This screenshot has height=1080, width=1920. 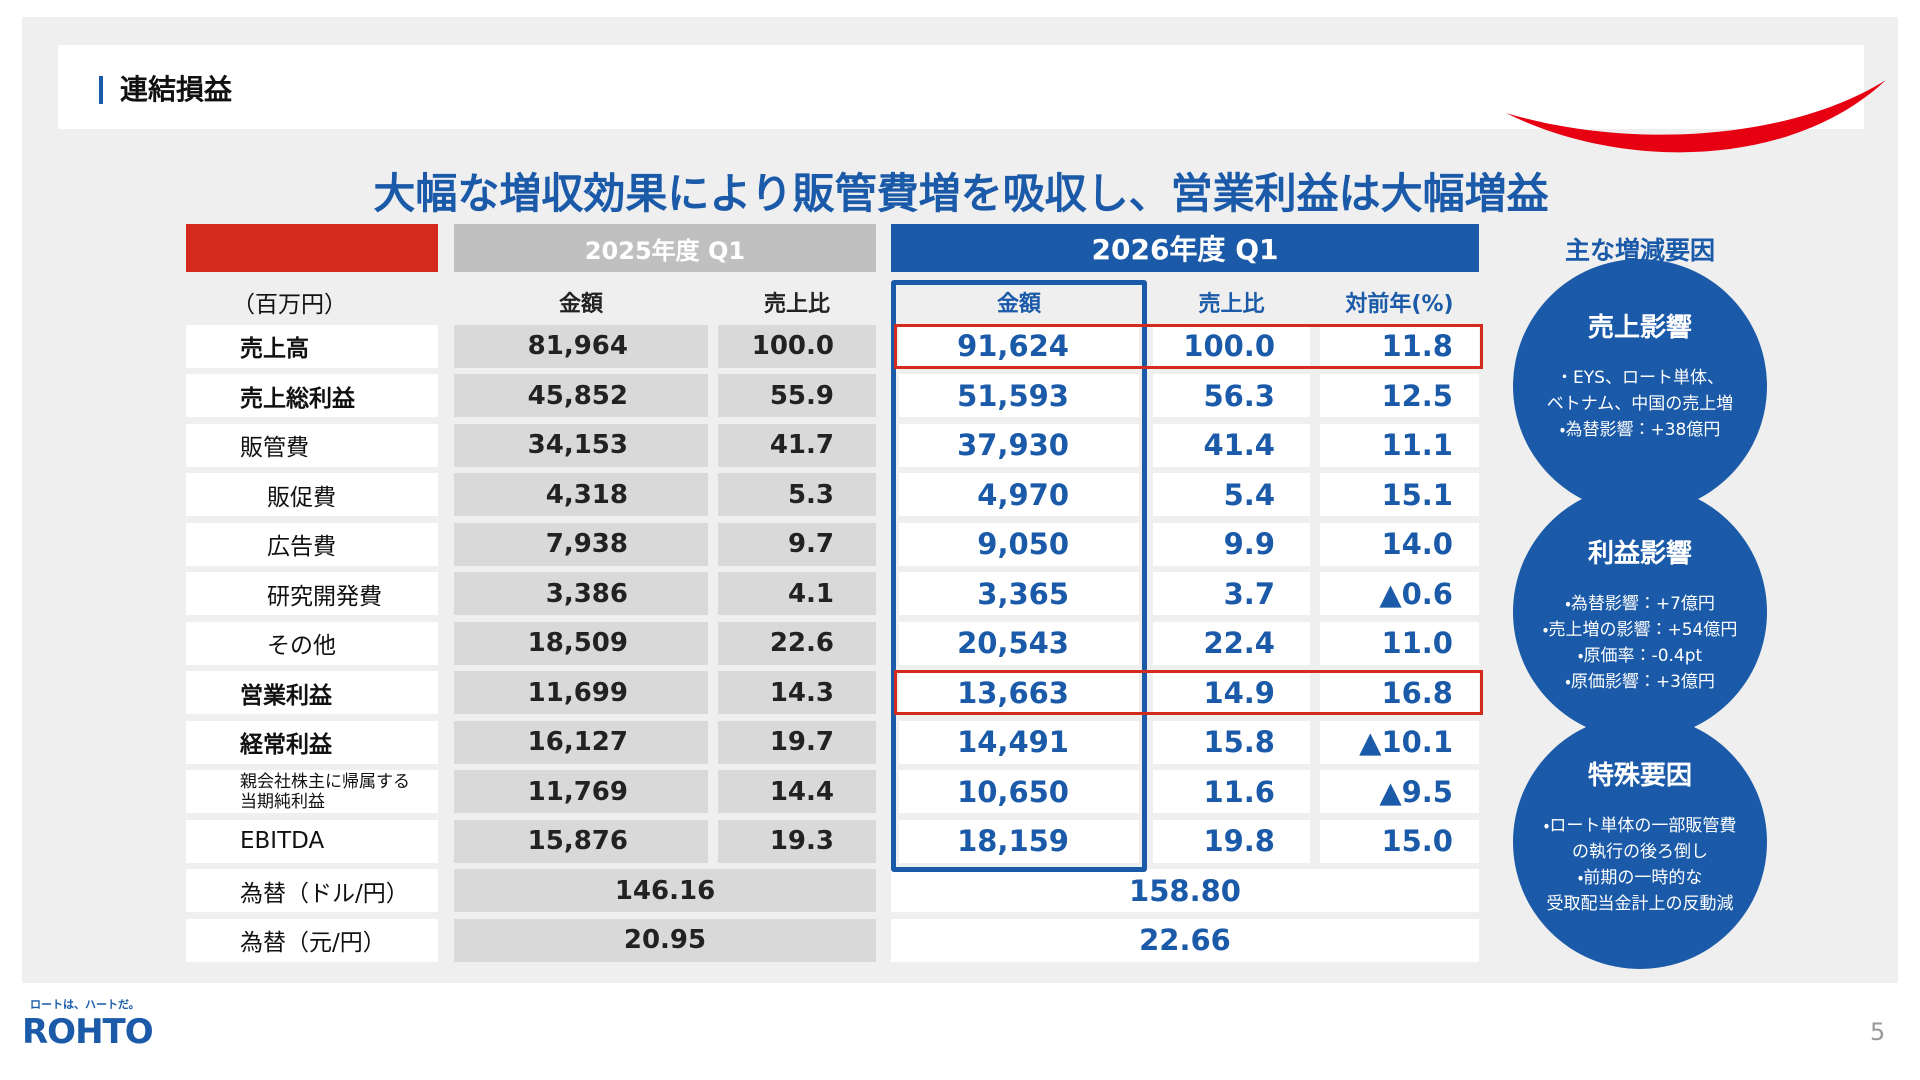 What do you see at coordinates (1231, 593) in the screenshot?
I see `cell-value: 3.7` at bounding box center [1231, 593].